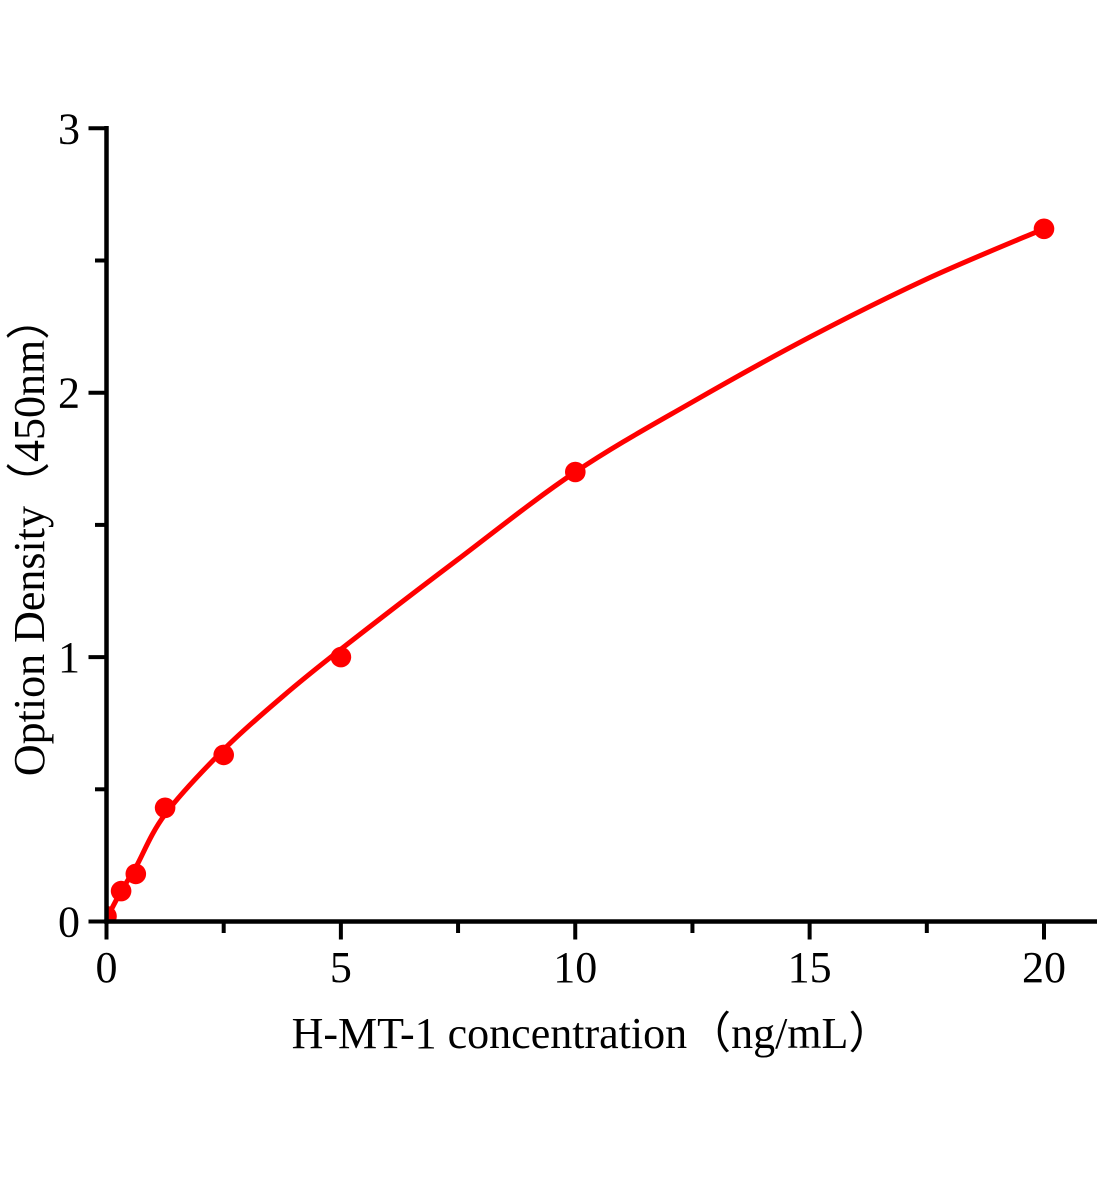 The height and width of the screenshot is (1200, 1104). I want to click on y-tick-label: 3, so click(69, 128).